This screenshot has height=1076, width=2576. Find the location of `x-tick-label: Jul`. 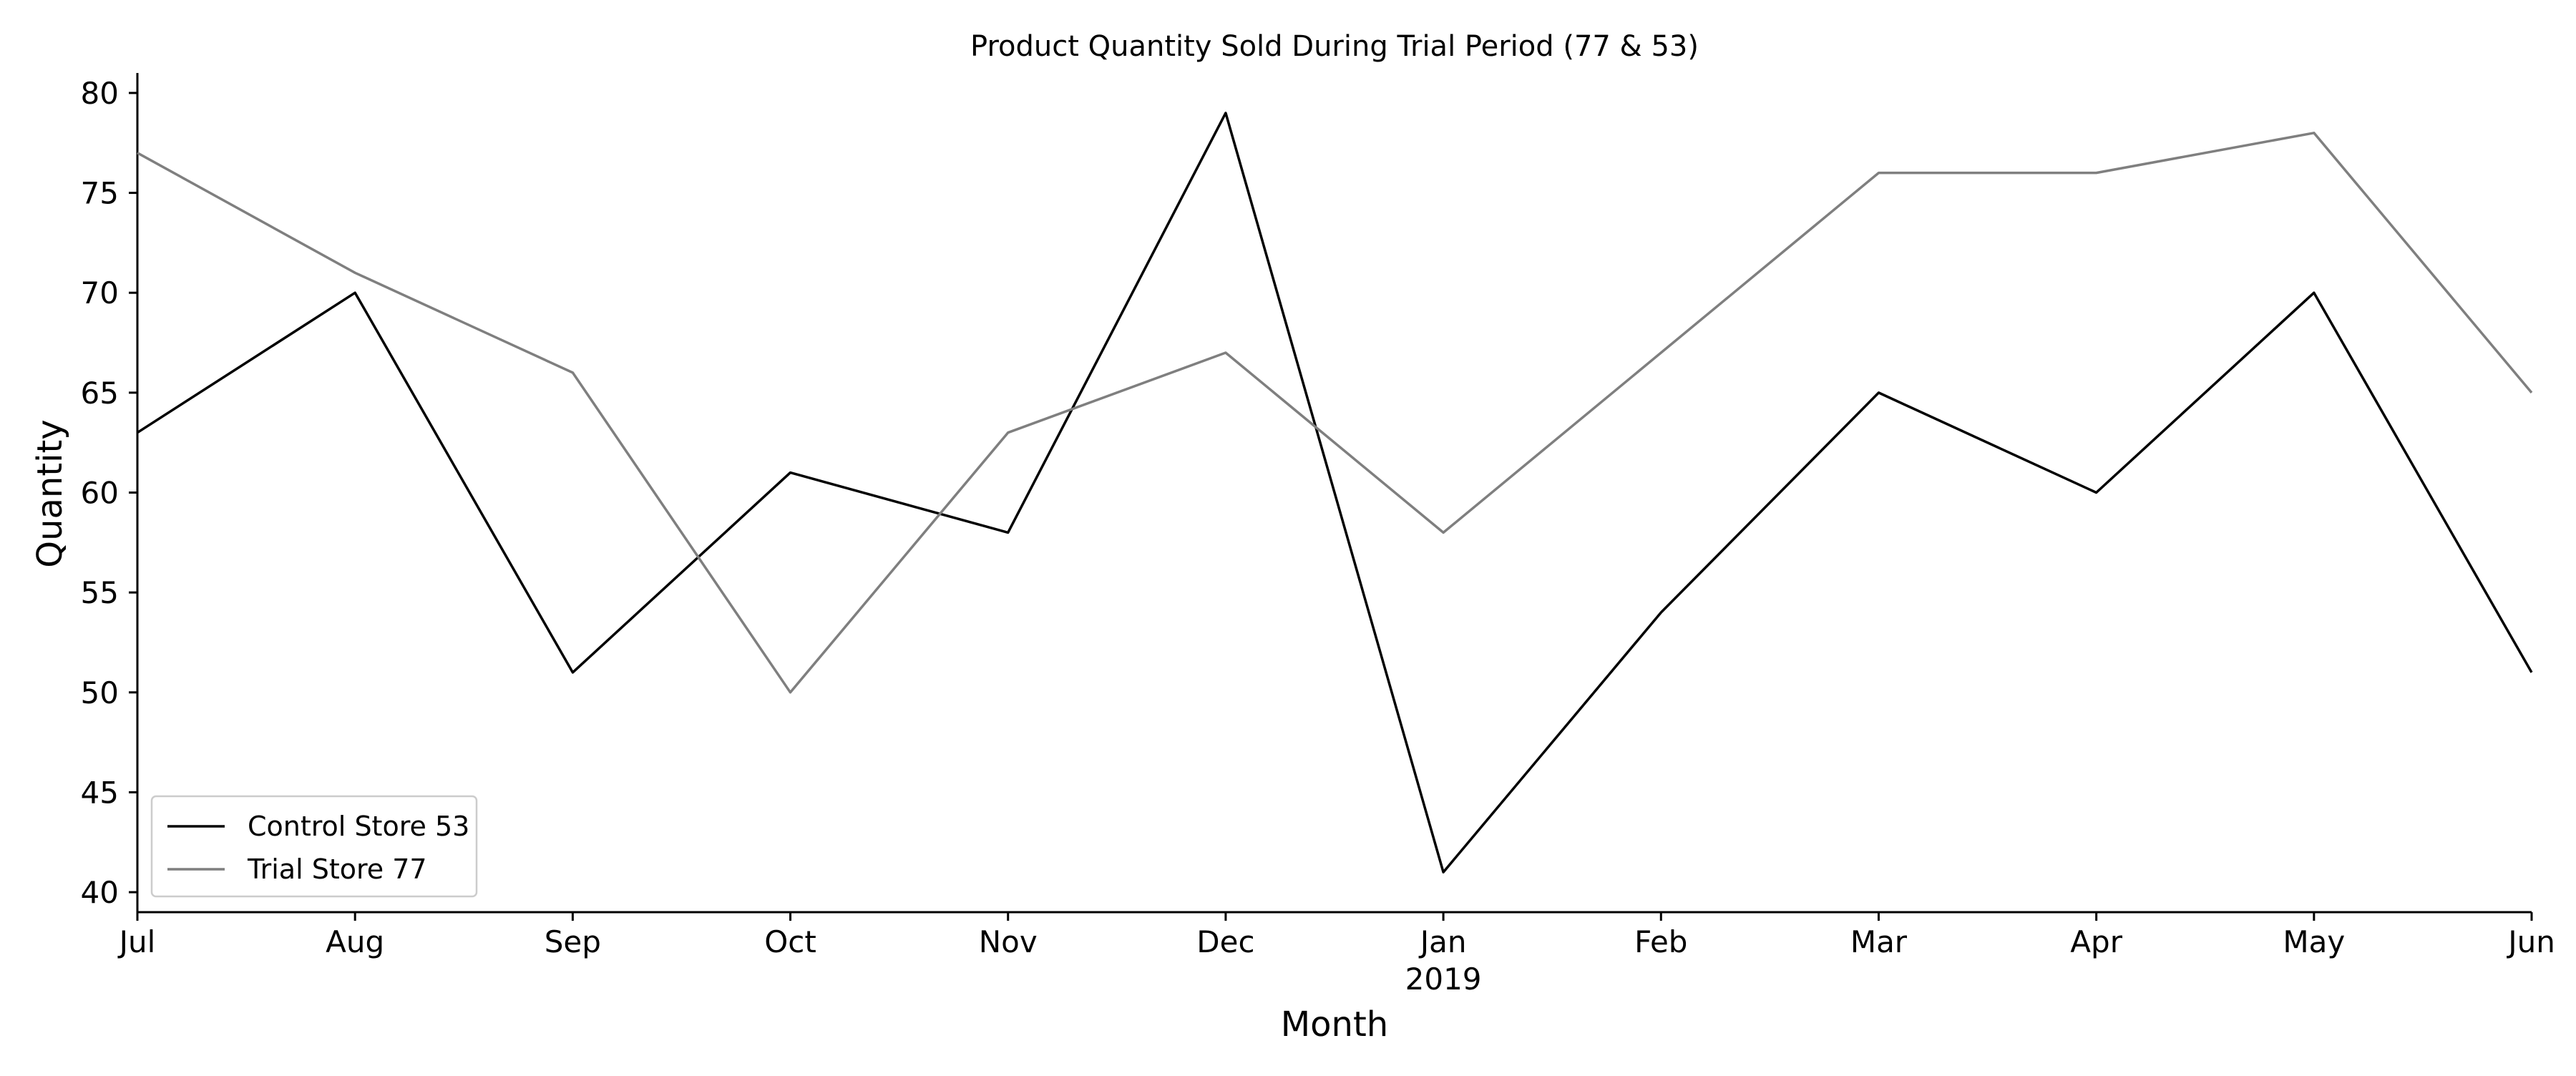

x-tick-label: Jul is located at coordinates (136, 942).